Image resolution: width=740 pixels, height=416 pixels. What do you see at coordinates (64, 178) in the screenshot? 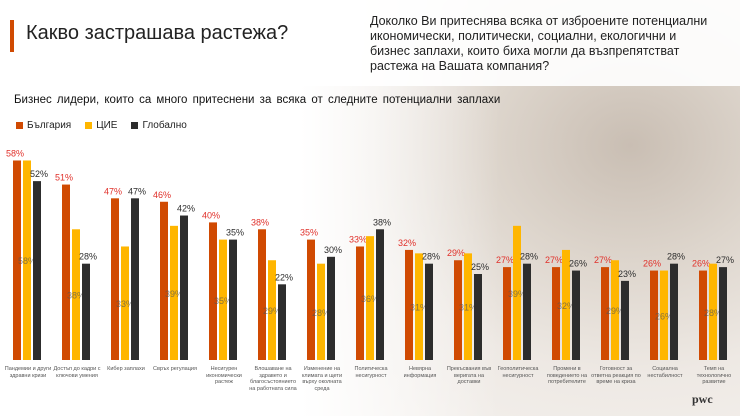
I see `data-label: 51%` at bounding box center [64, 178].